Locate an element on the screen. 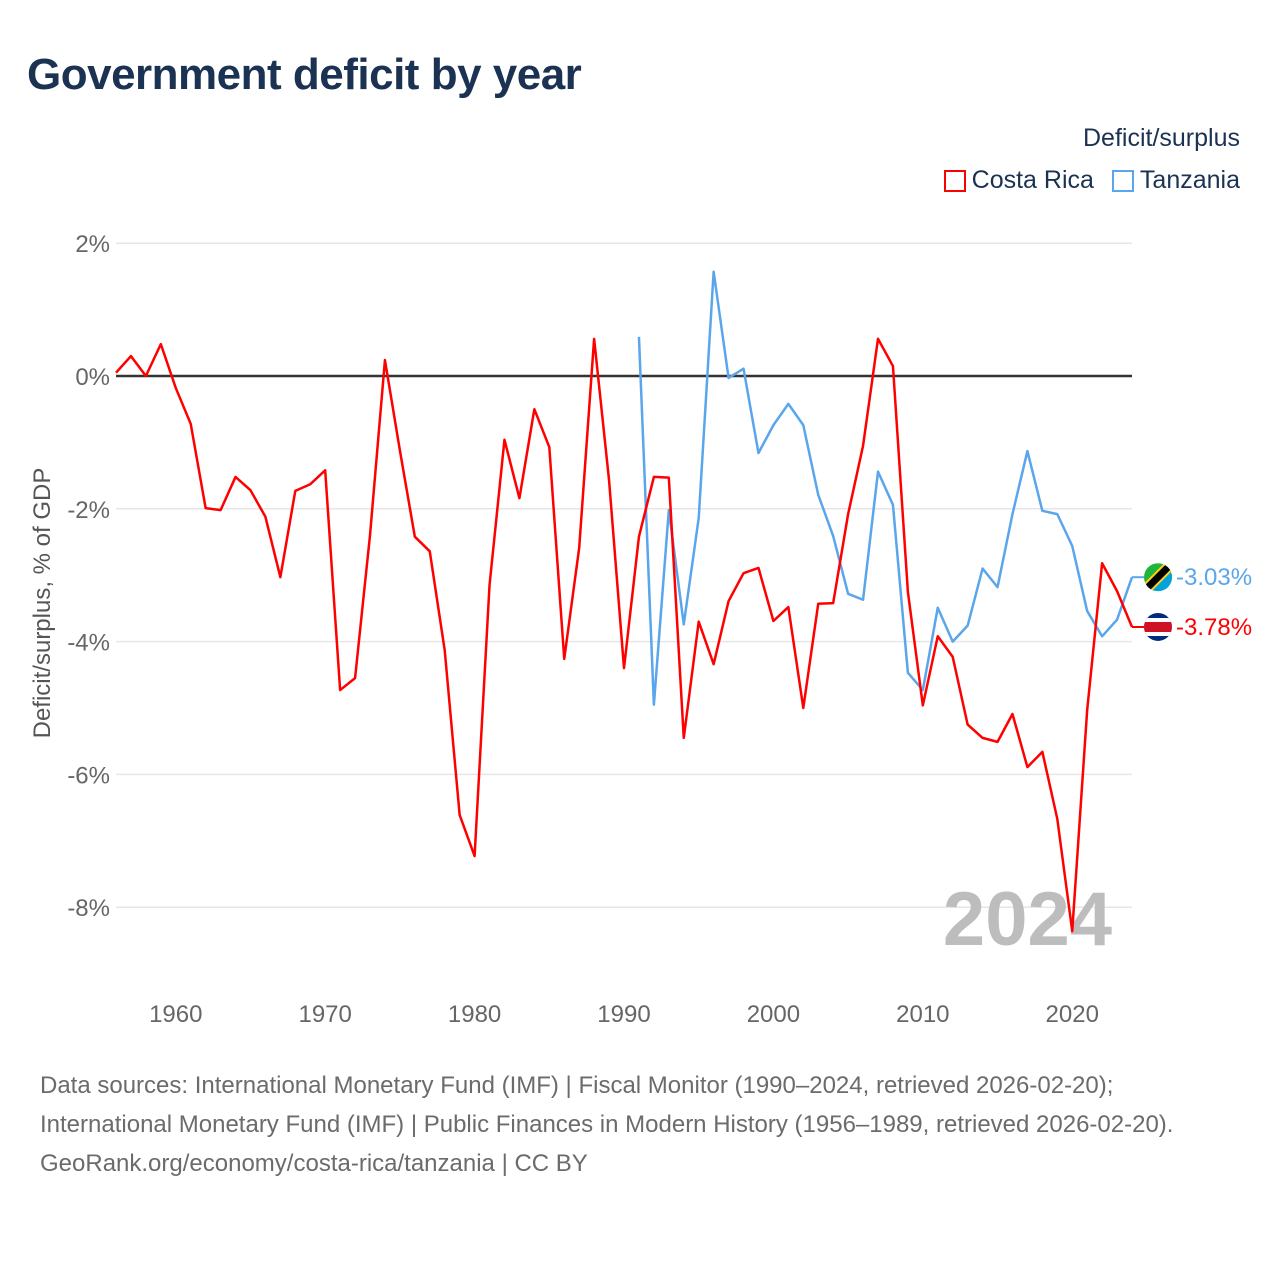  x-tick-label: 2010 is located at coordinates (922, 1014).